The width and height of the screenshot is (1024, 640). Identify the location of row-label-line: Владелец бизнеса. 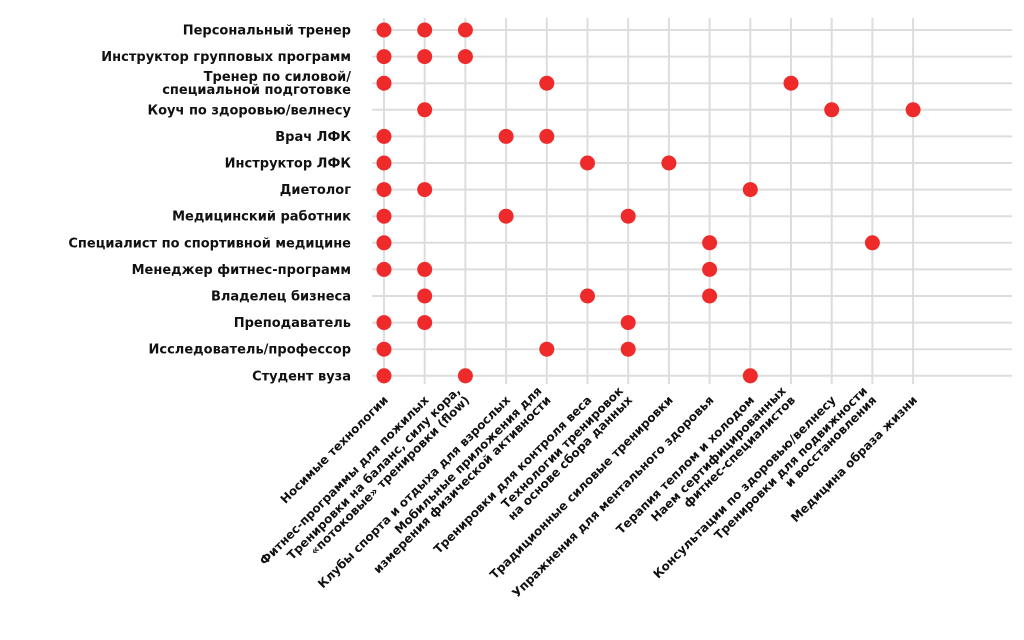
(281, 297).